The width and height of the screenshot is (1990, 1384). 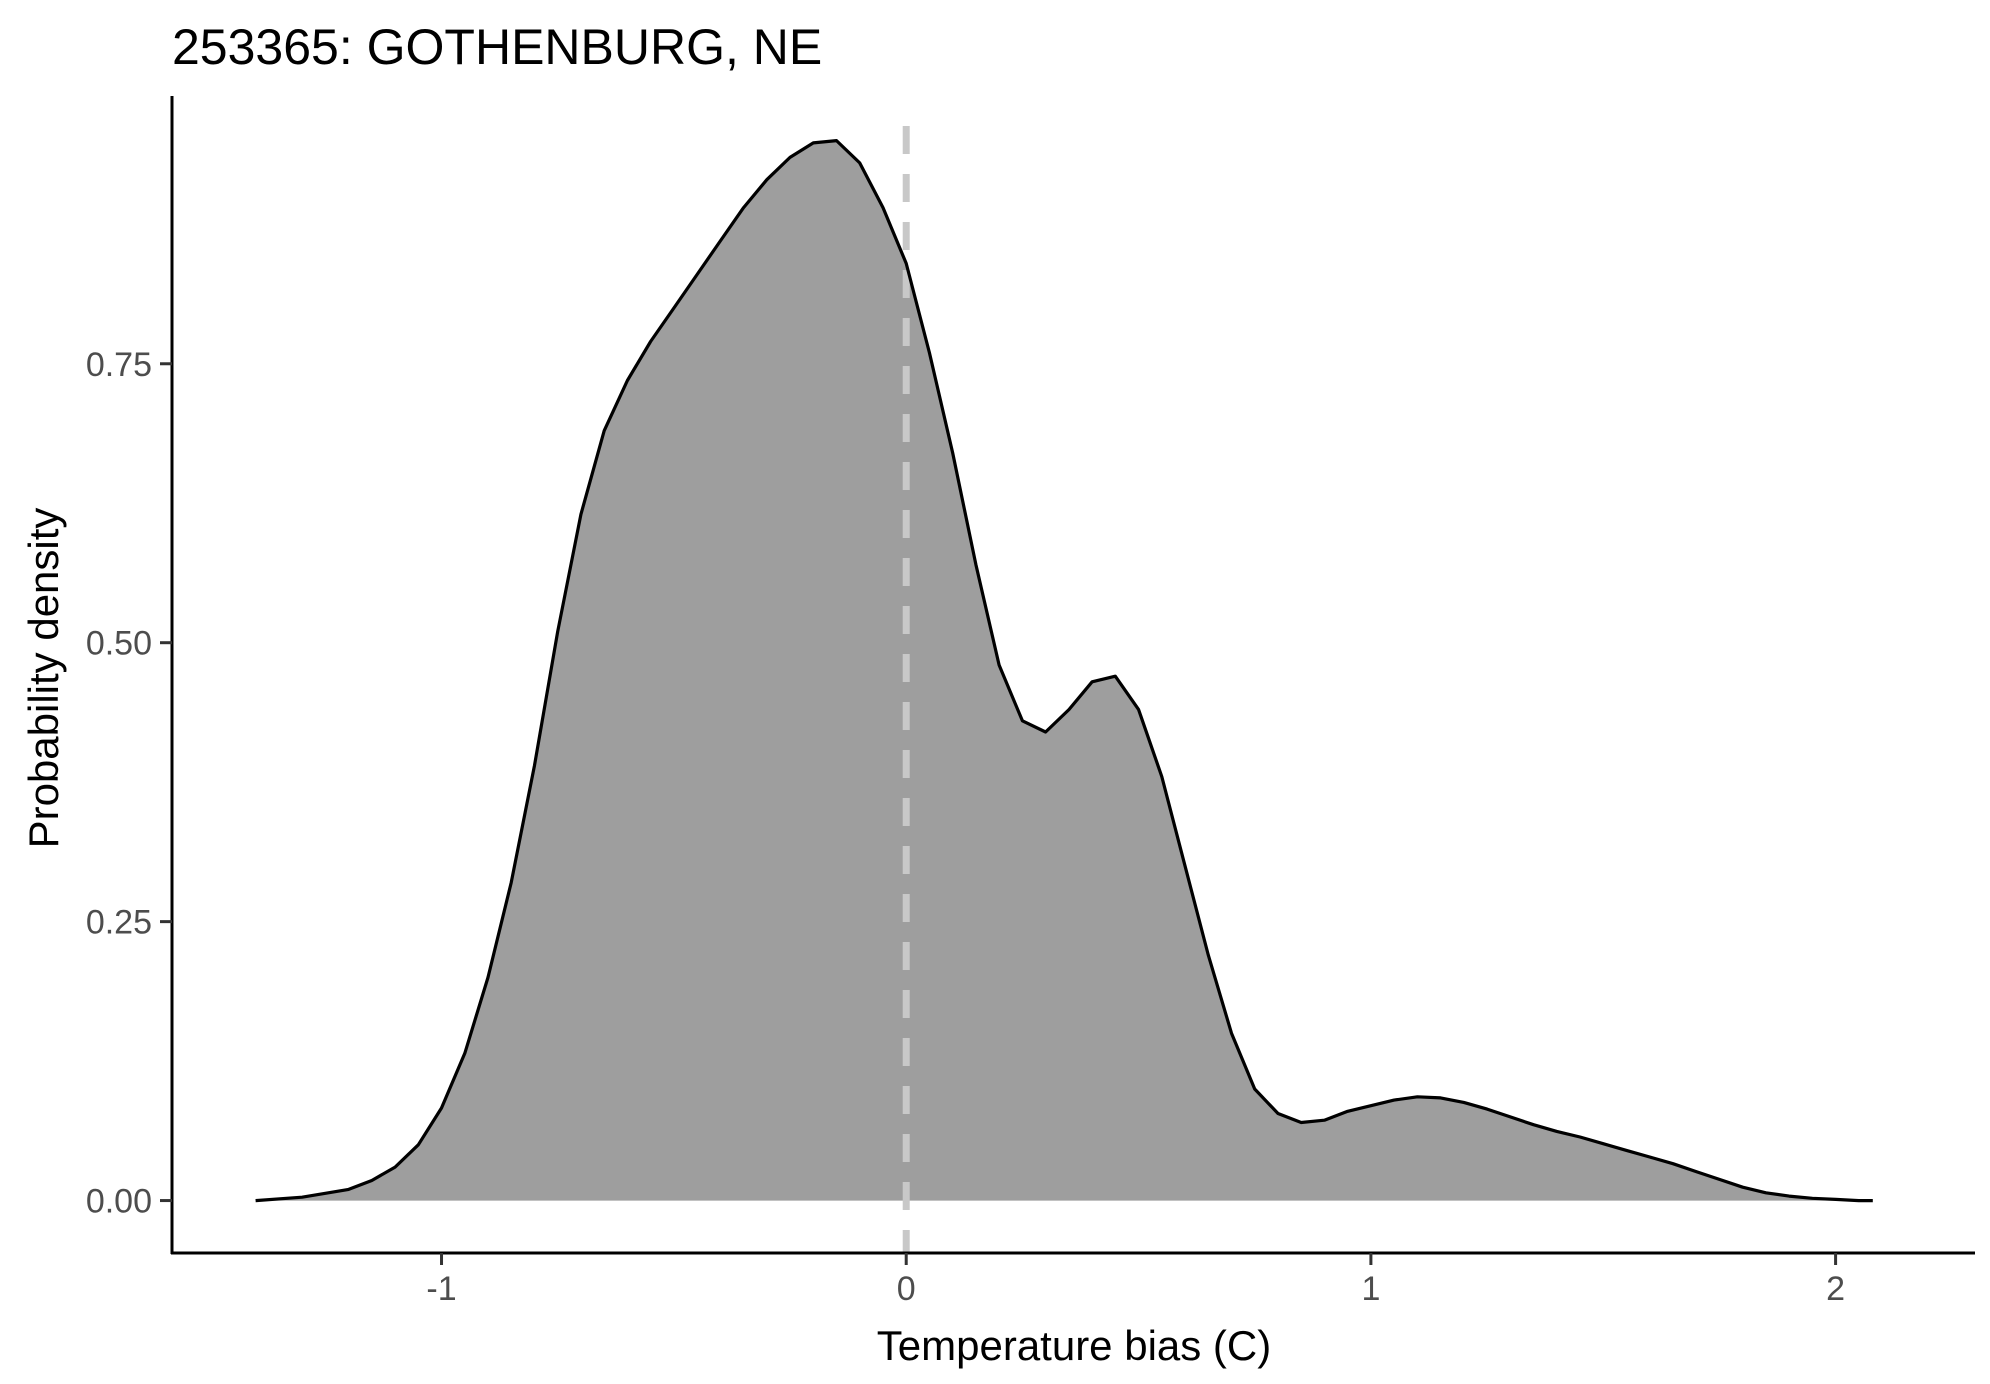 What do you see at coordinates (1370, 1289) in the screenshot?
I see `x-tick-label: 1` at bounding box center [1370, 1289].